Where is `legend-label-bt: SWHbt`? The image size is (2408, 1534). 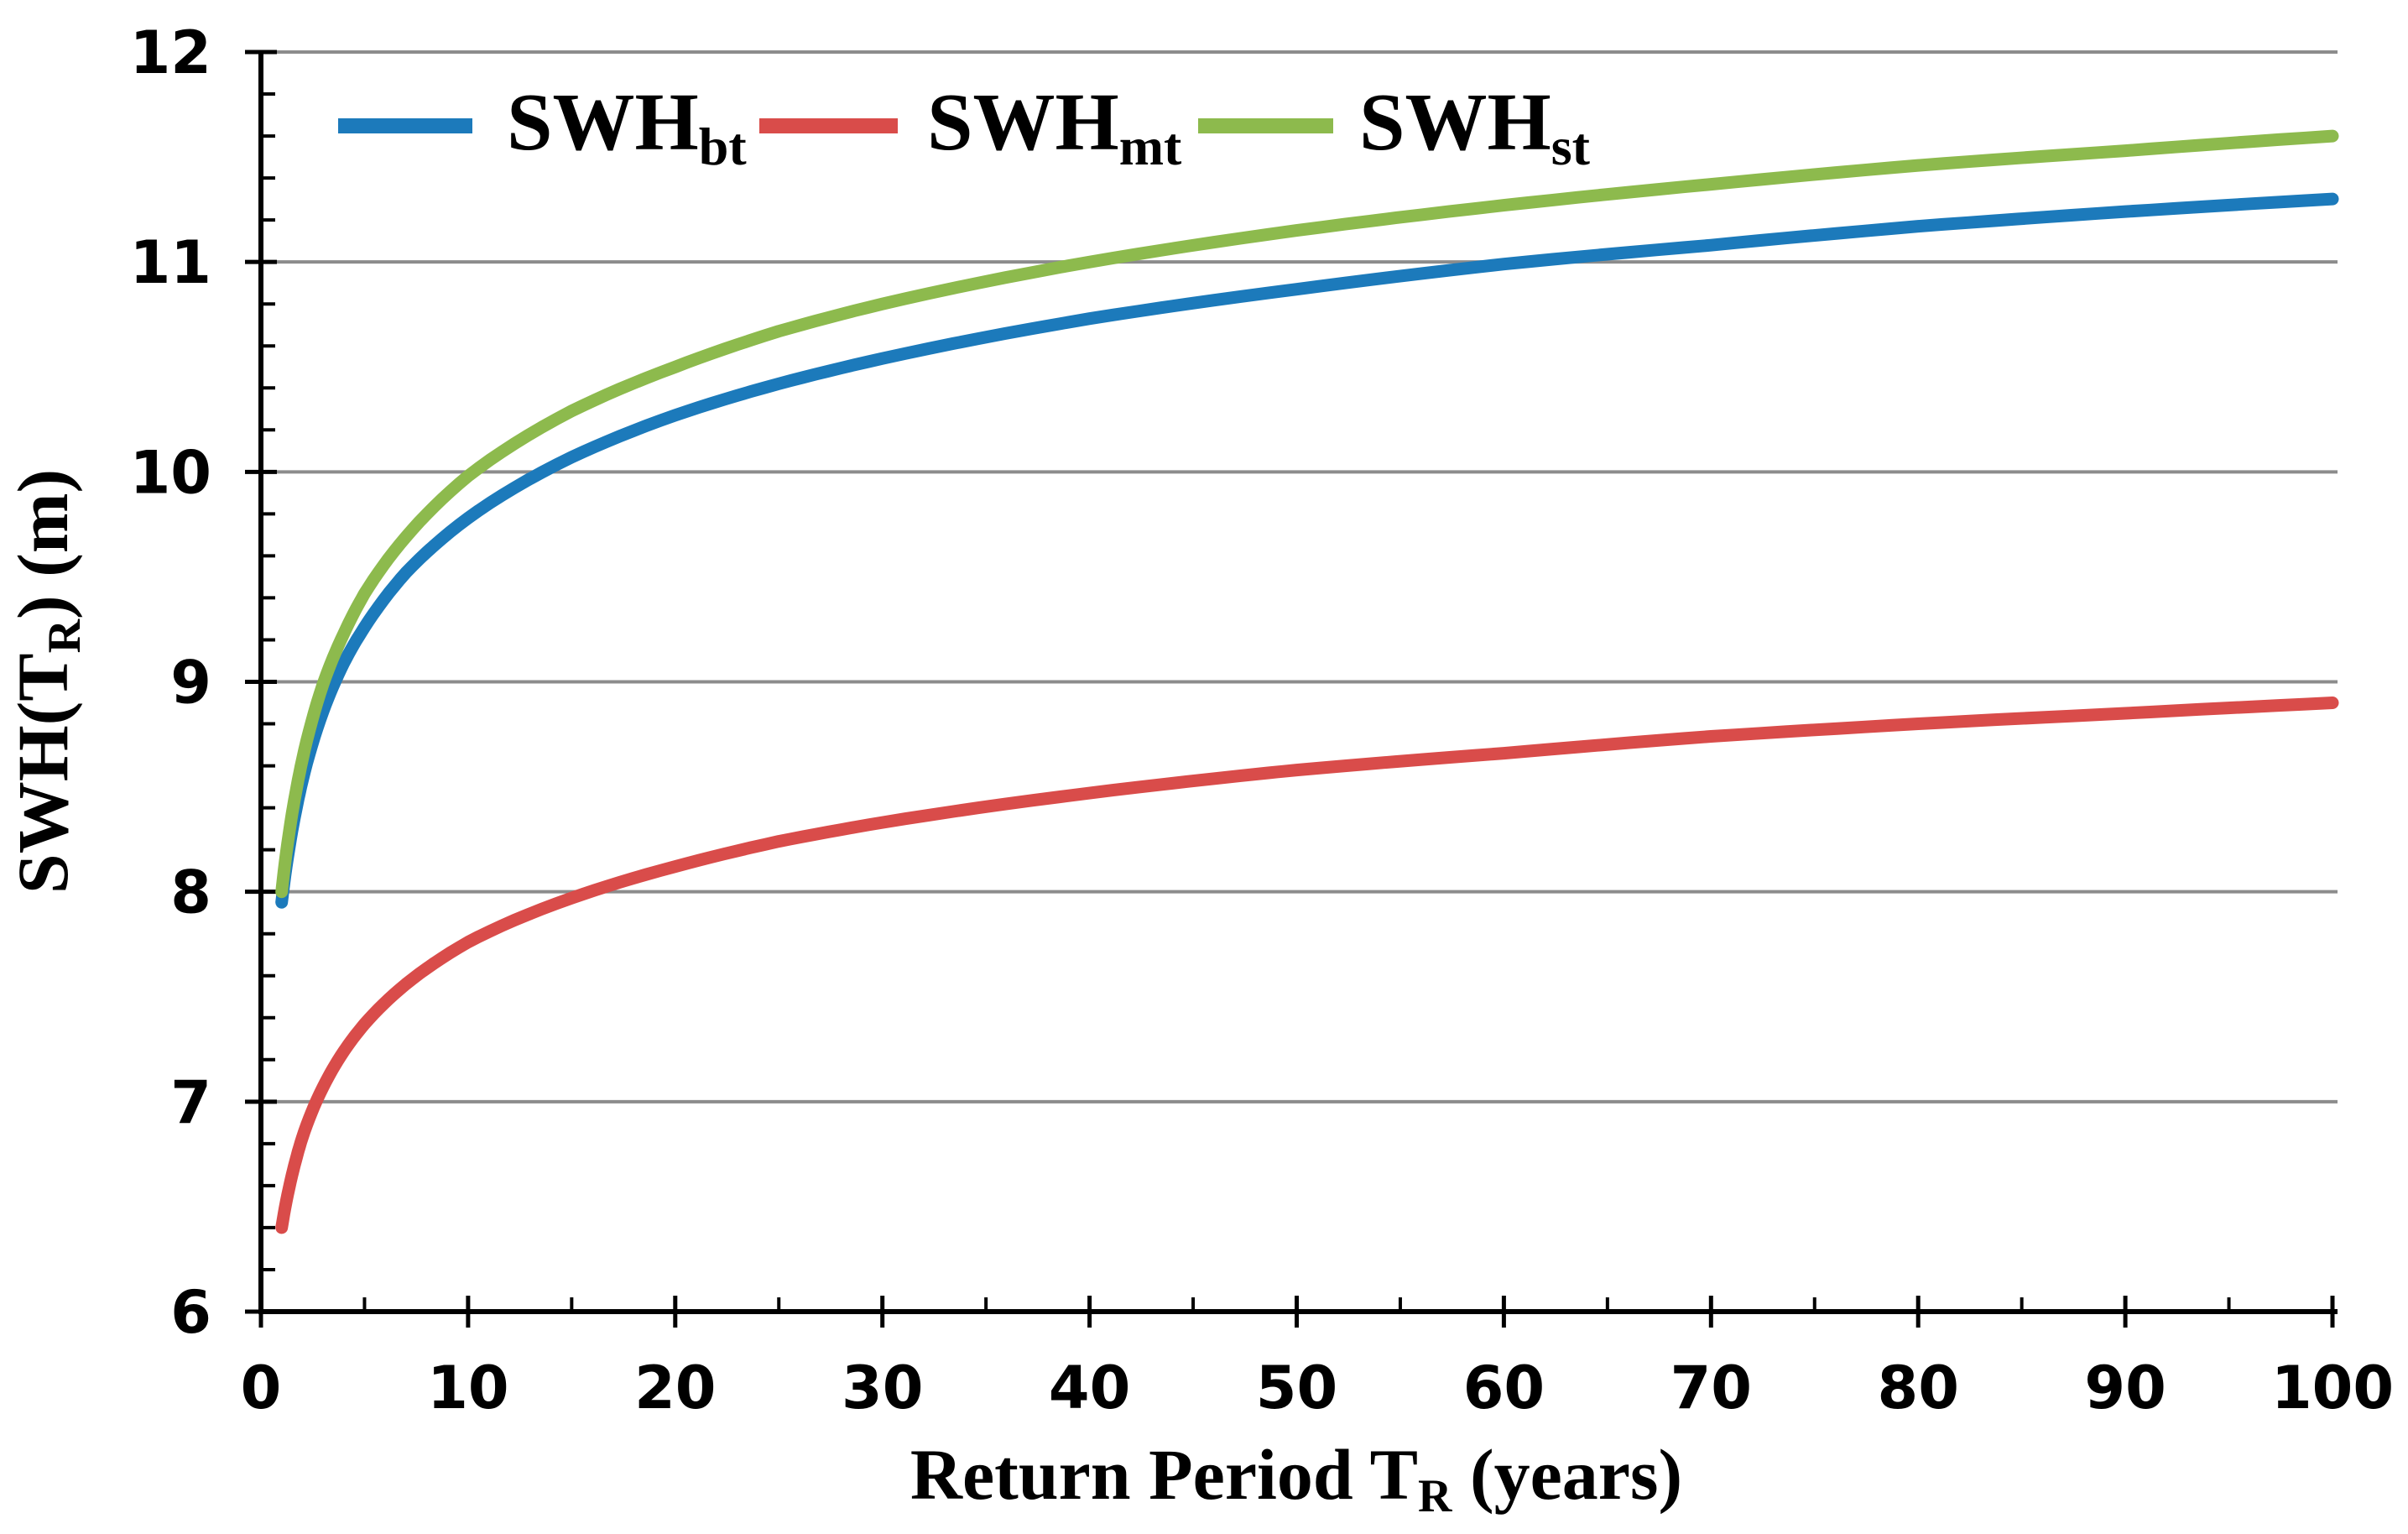
legend-label-bt: SWHbt is located at coordinates (627, 126).